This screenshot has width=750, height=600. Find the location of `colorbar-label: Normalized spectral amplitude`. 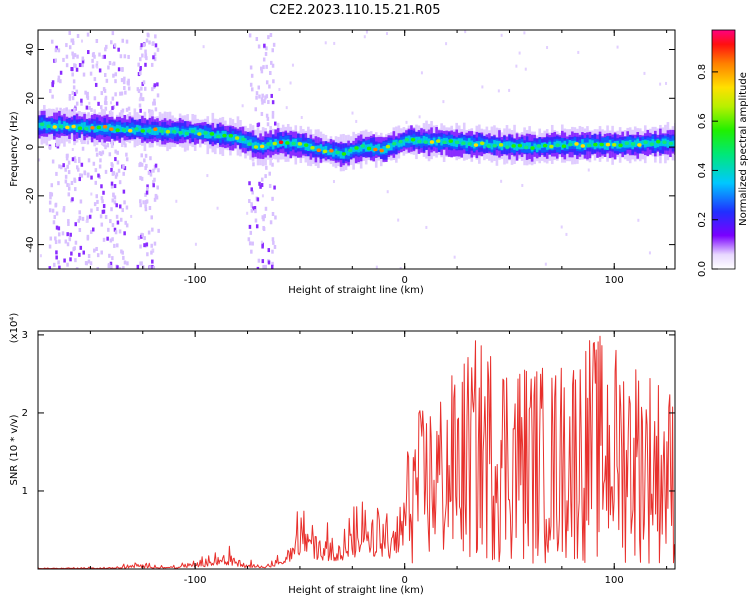

colorbar-label: Normalized spectral amplitude is located at coordinates (743, 149).